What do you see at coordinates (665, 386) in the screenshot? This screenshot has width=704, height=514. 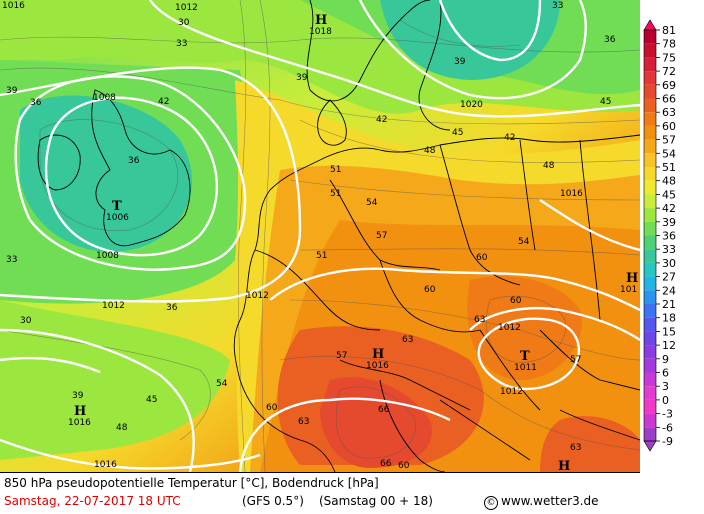 I see `legend-tick-label: 3` at bounding box center [665, 386].